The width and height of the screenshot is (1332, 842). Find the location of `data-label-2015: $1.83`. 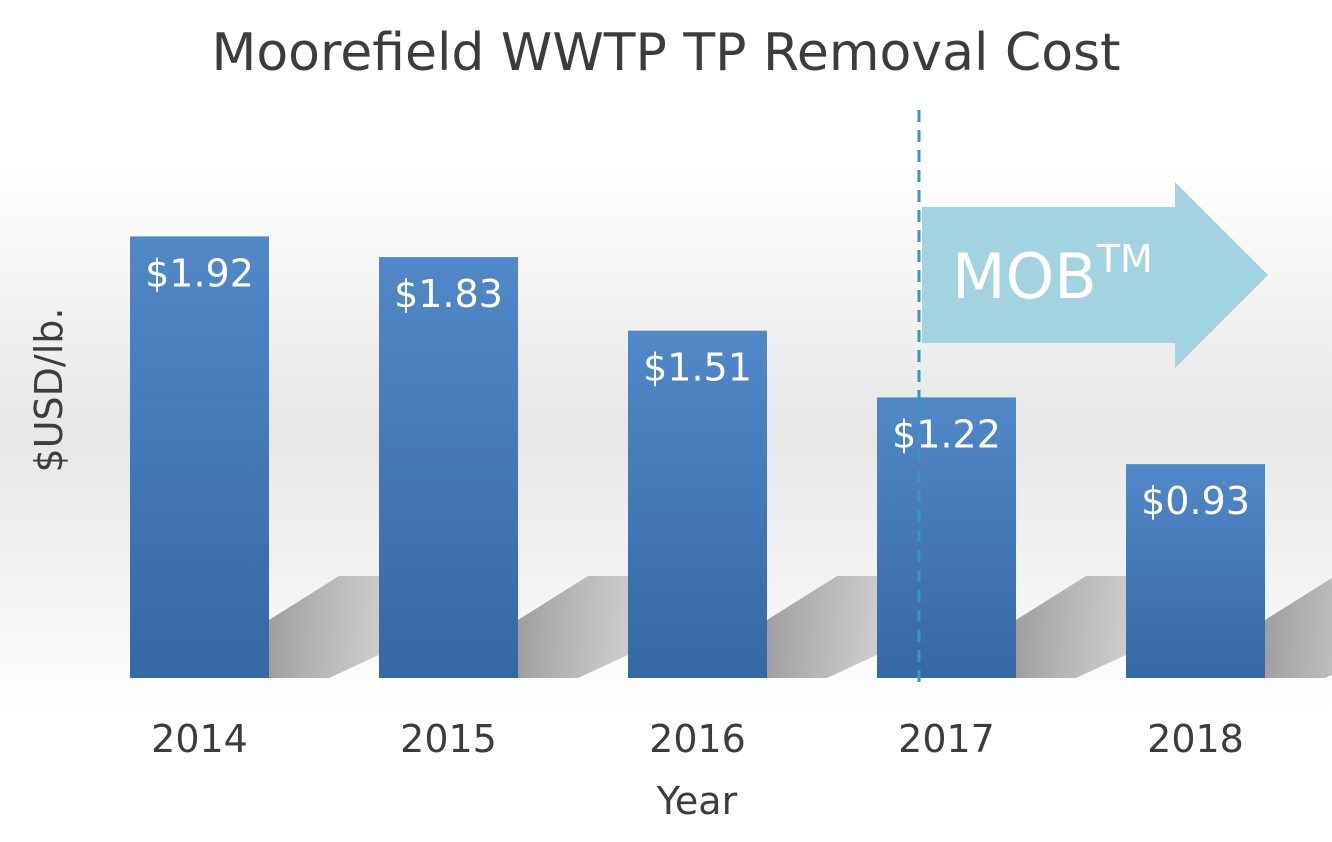

data-label-2015: $1.83 is located at coordinates (448, 294).